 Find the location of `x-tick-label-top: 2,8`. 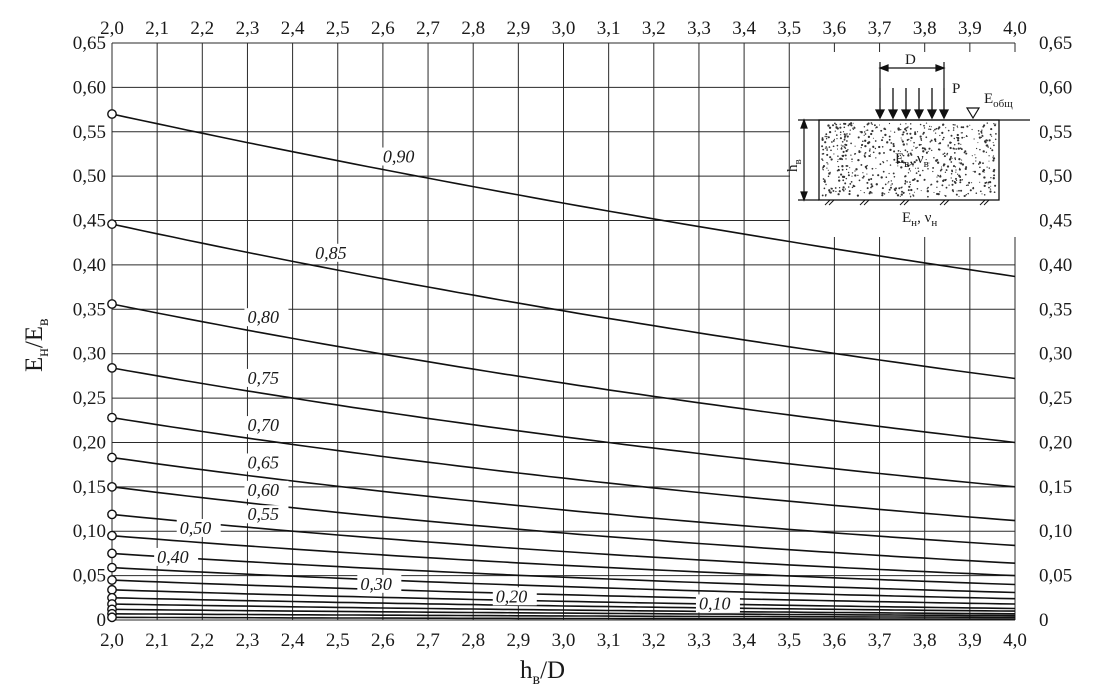

x-tick-label-top: 2,8 is located at coordinates (473, 28).